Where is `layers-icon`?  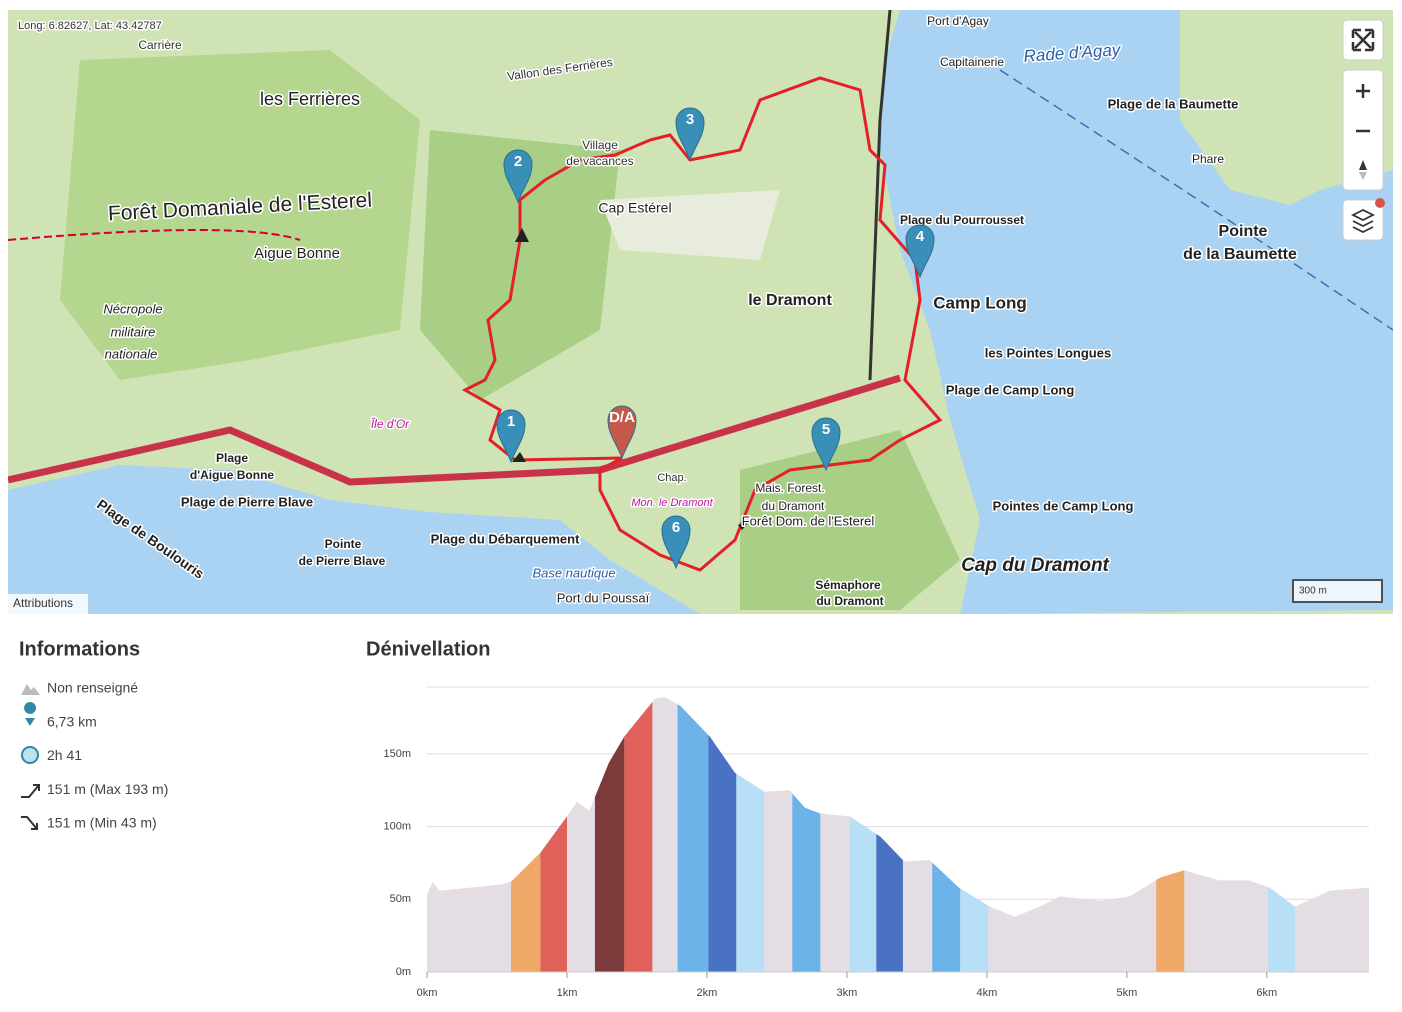
layers-icon is located at coordinates (1363, 221).